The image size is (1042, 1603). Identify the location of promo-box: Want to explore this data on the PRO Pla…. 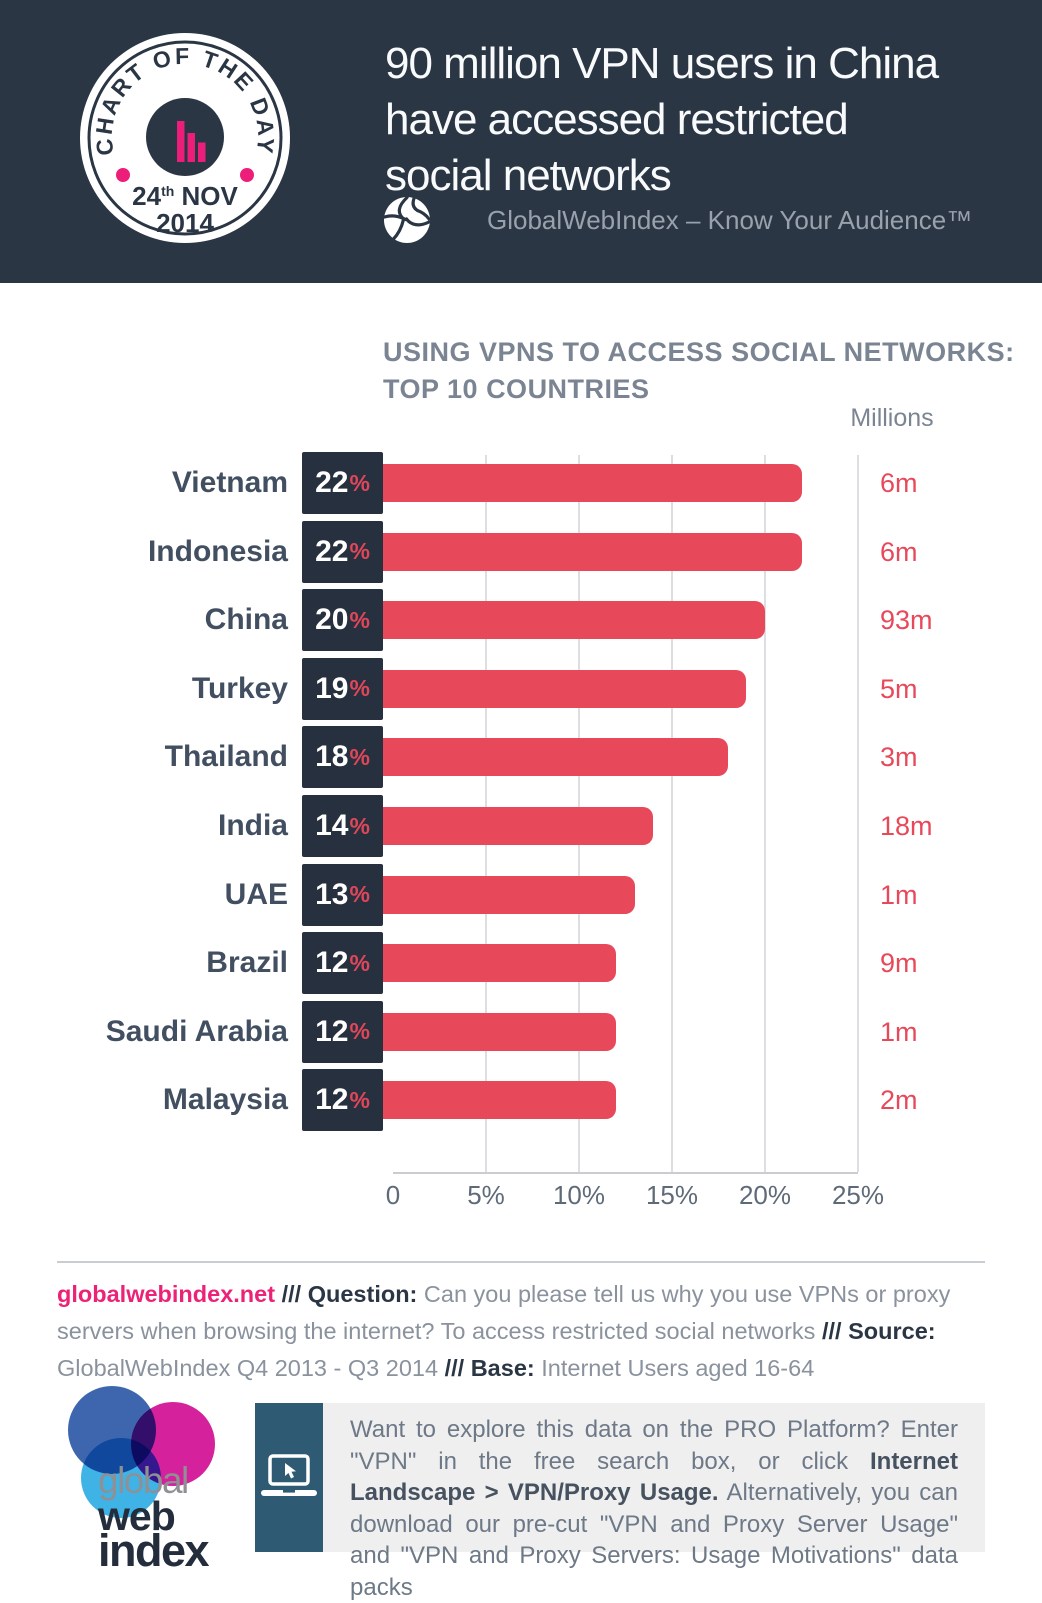
(654, 1502).